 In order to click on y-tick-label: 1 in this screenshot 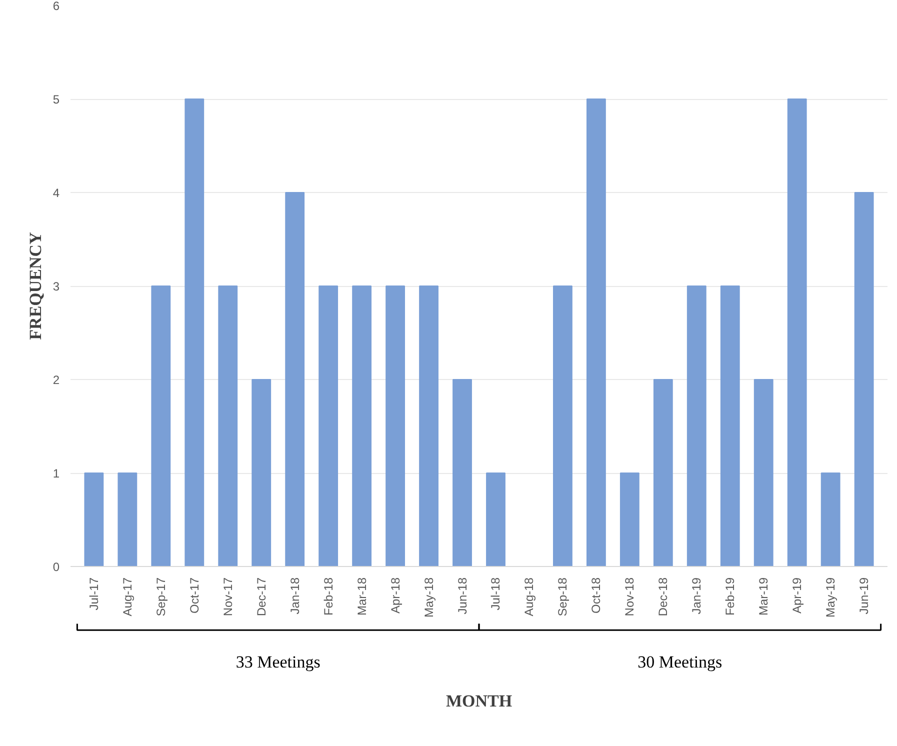, I will do `click(56, 473)`.